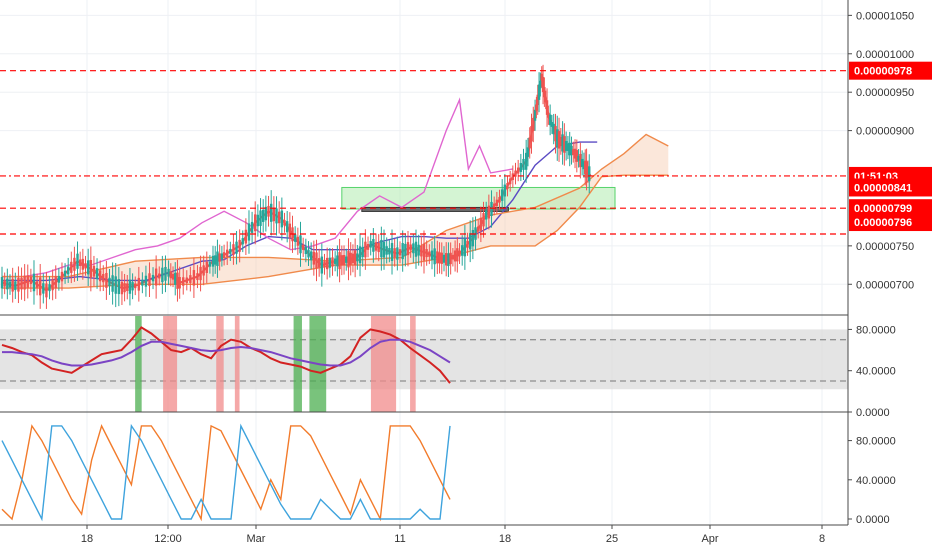 This screenshot has height=555, width=932. What do you see at coordinates (873, 413) in the screenshot?
I see `osc1-tick-label: 0.0000` at bounding box center [873, 413].